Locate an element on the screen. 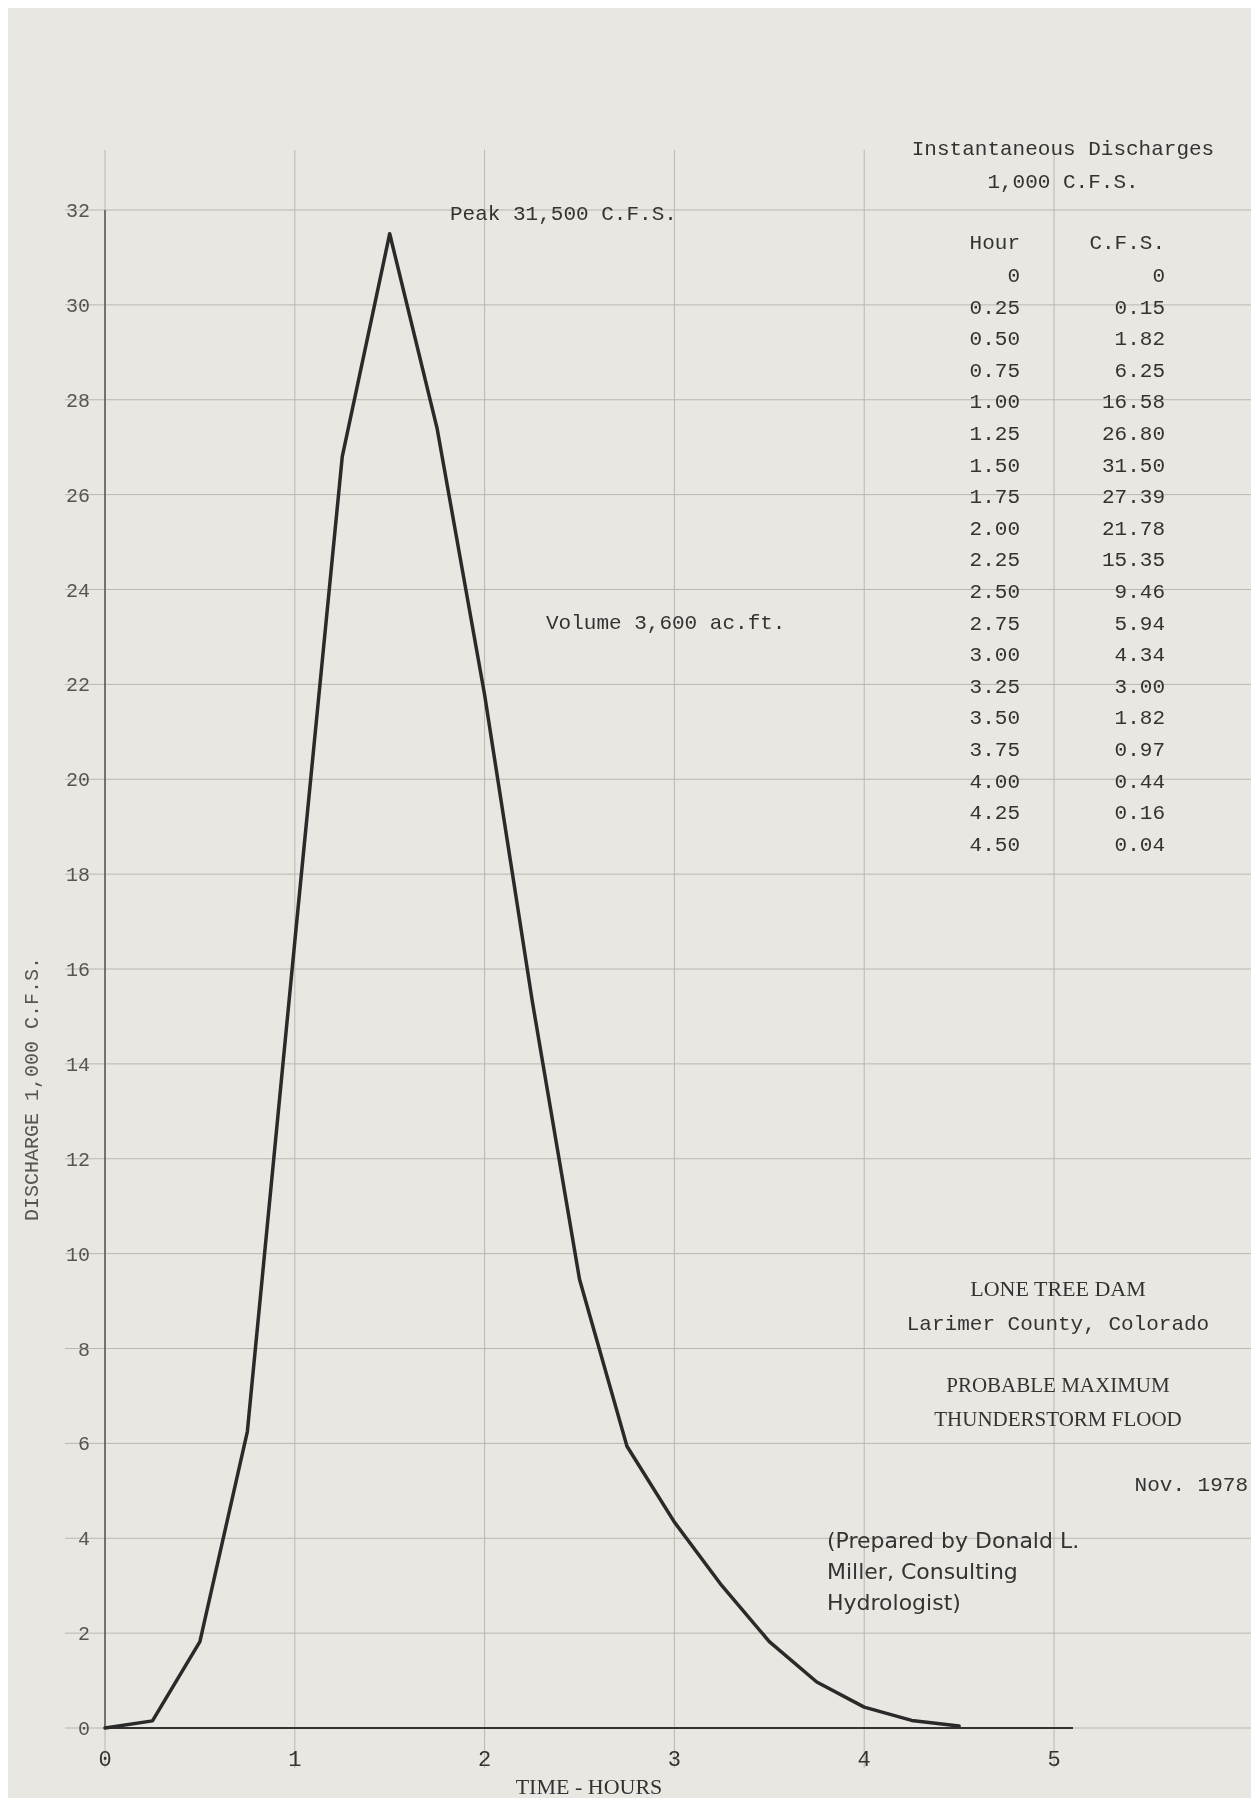 Image resolution: width=1259 pixels, height=1814 pixels. annotation: THUNDERSTORM FLOOD is located at coordinates (1058, 1419).